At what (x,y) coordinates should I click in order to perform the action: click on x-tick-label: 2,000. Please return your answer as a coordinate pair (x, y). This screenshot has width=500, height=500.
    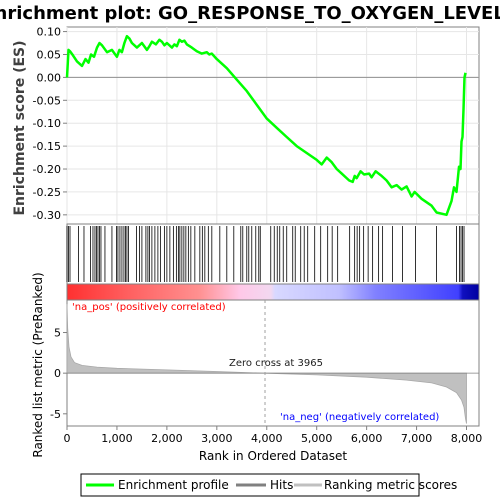
    Looking at the image, I should click on (167, 438).